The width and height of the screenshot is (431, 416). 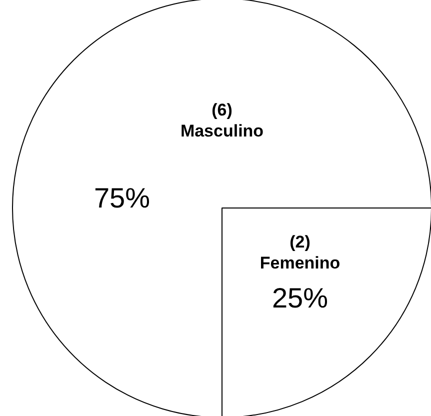 I want to click on text: 75%, so click(x=122, y=198).